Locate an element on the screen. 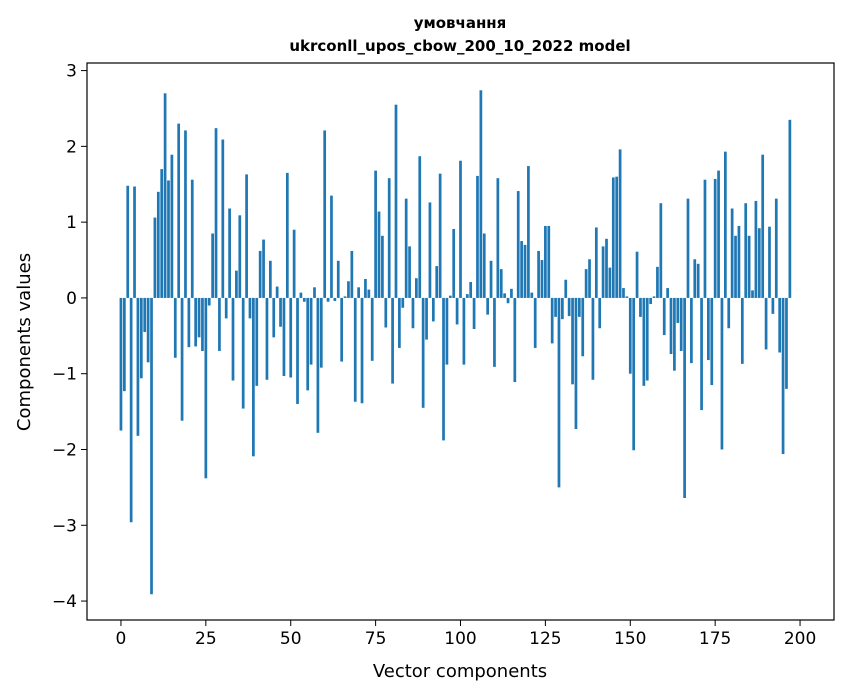  x-tick-label: 150 is located at coordinates (630, 639).